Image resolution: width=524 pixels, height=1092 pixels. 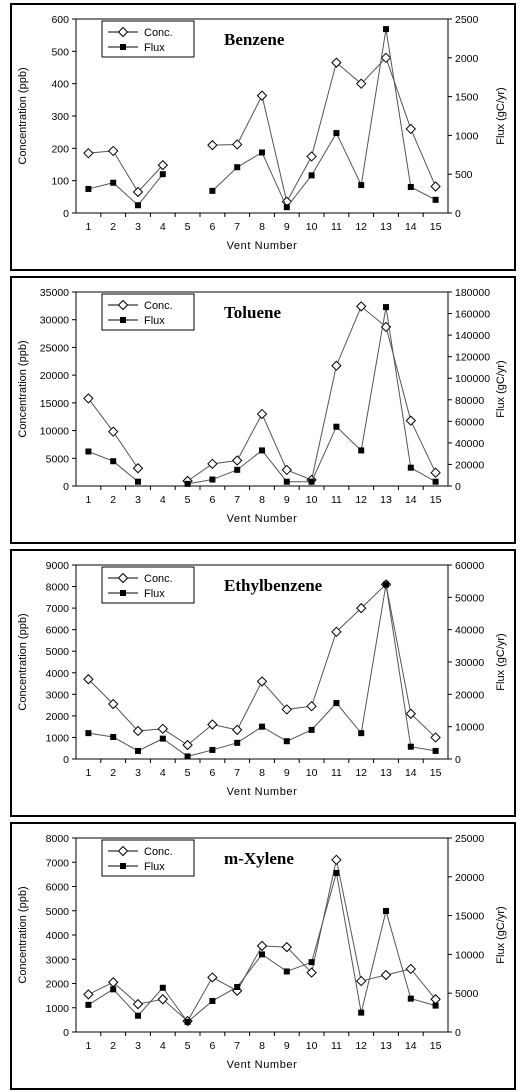 I want to click on y2-tick-label: 2000, so click(x=467, y=59).